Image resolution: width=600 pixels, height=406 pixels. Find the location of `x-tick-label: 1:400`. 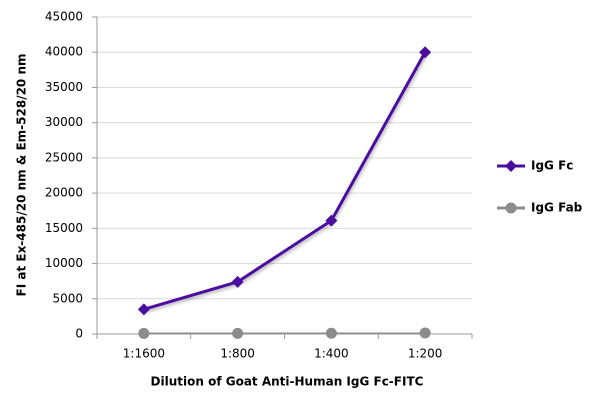

x-tick-label: 1:400 is located at coordinates (331, 354).